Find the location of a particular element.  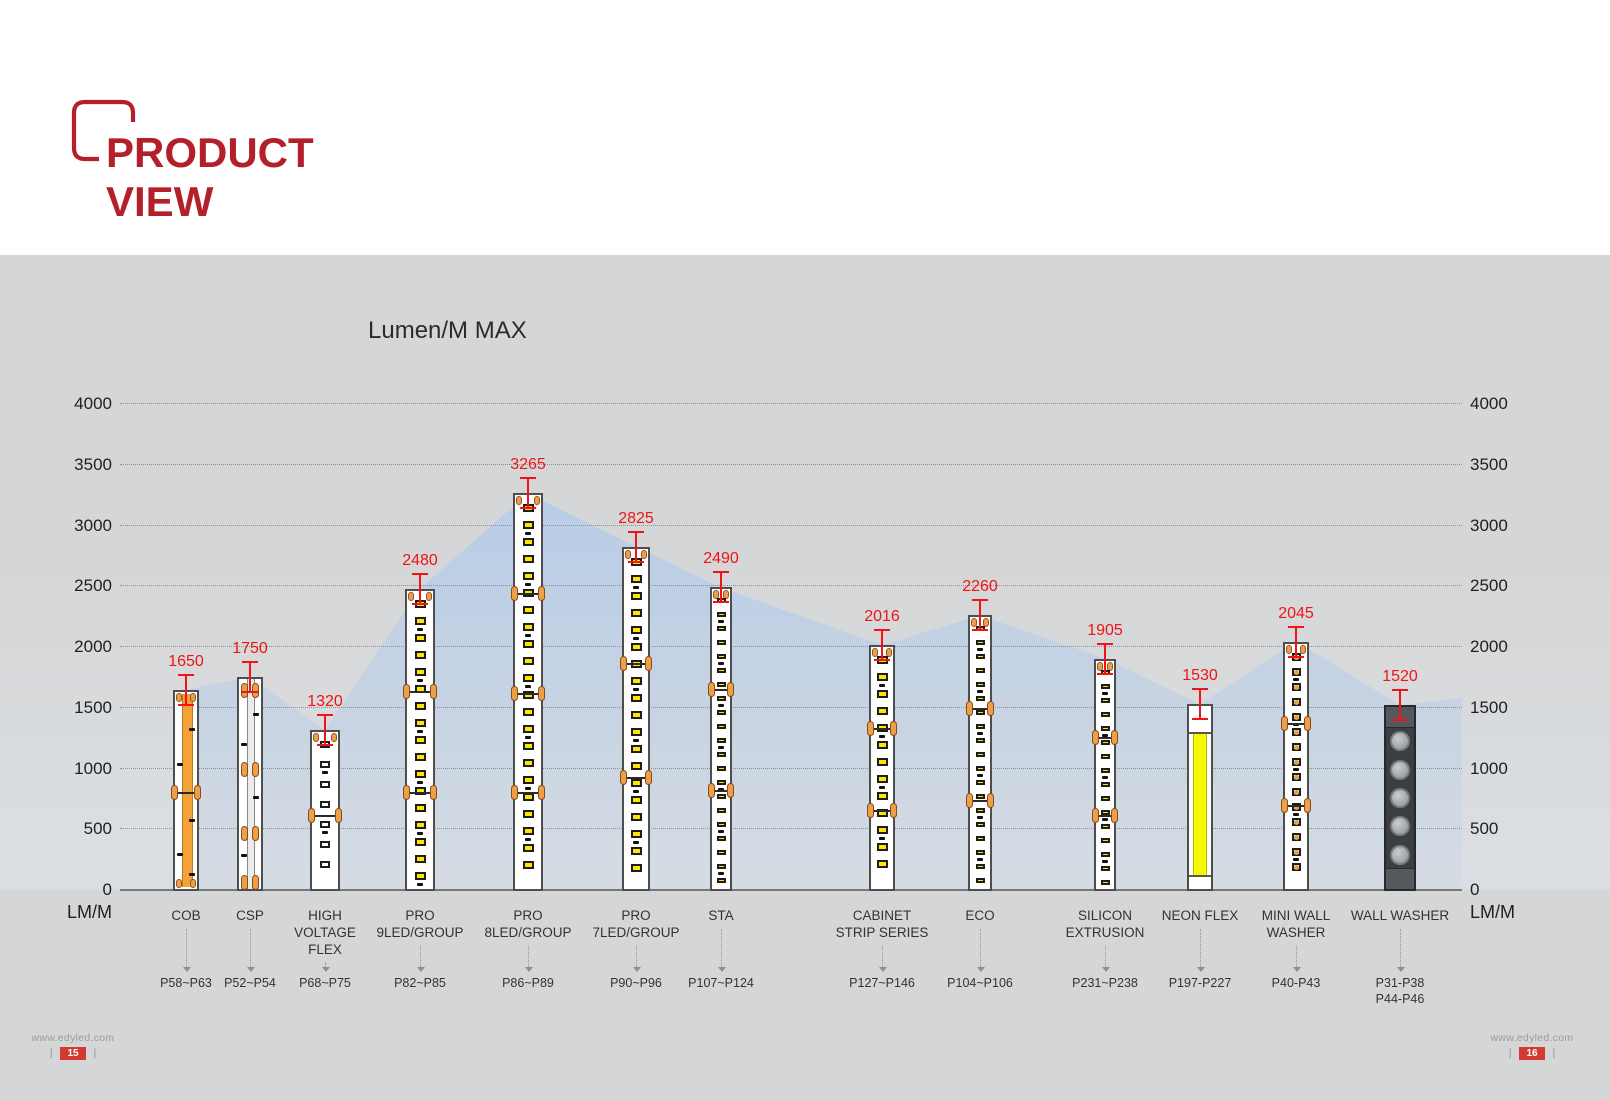

neon-end-cap-bottom is located at coordinates (1200, 881).